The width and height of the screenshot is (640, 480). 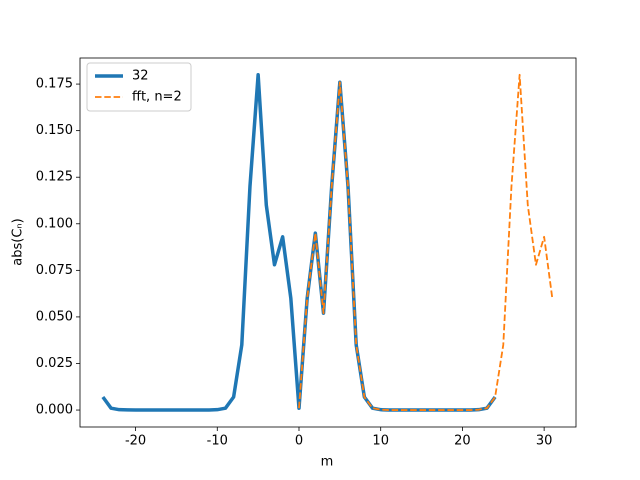 I want to click on y-tick-label: 0.125, so click(x=54, y=177).